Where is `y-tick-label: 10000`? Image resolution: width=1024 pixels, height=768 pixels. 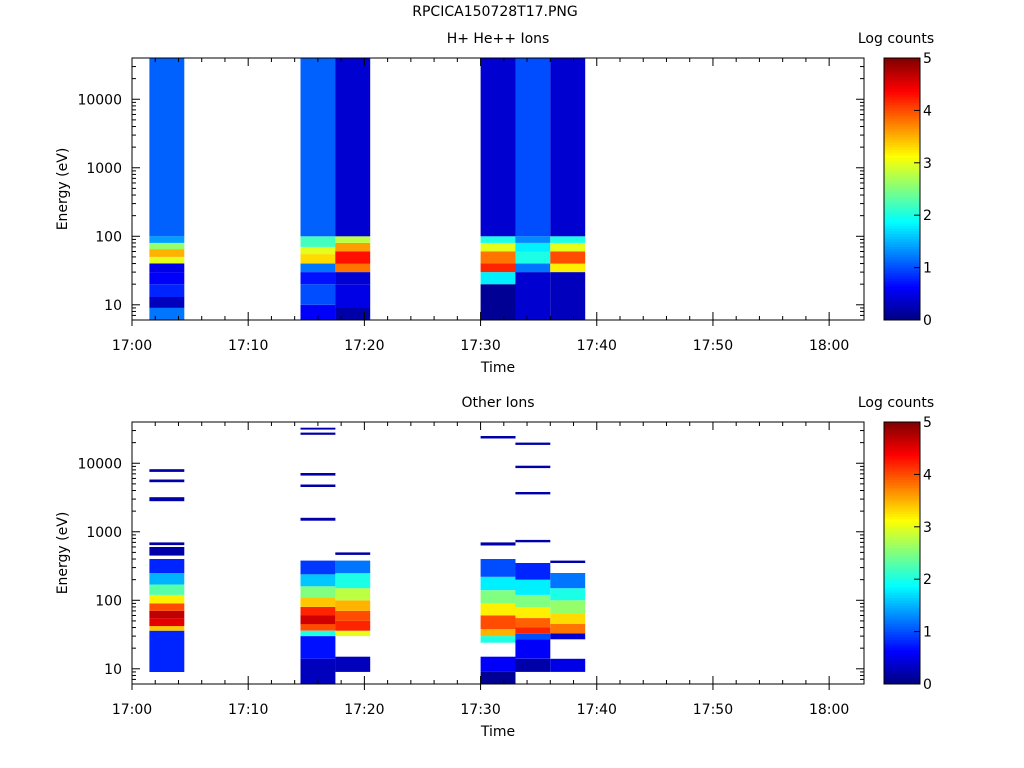
y-tick-label: 10000 is located at coordinates (99, 464).